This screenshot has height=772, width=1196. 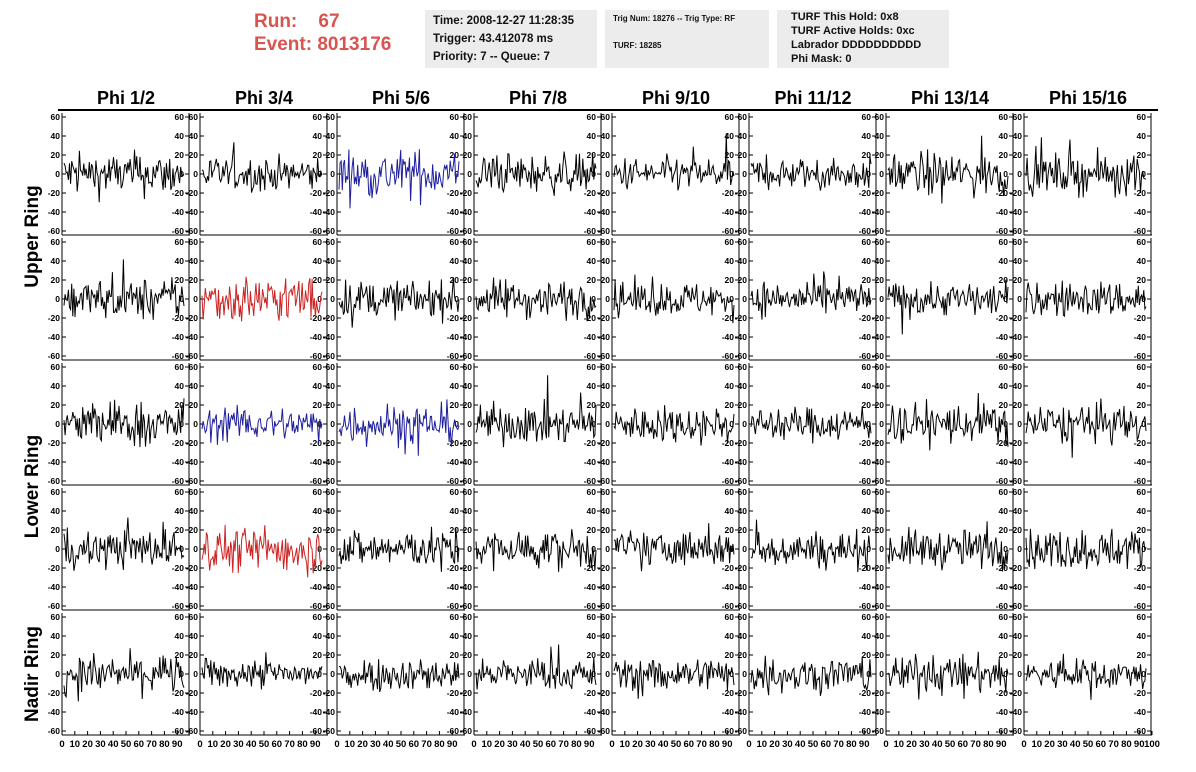 I want to click on x-tick-label: 30, so click(x=512, y=744).